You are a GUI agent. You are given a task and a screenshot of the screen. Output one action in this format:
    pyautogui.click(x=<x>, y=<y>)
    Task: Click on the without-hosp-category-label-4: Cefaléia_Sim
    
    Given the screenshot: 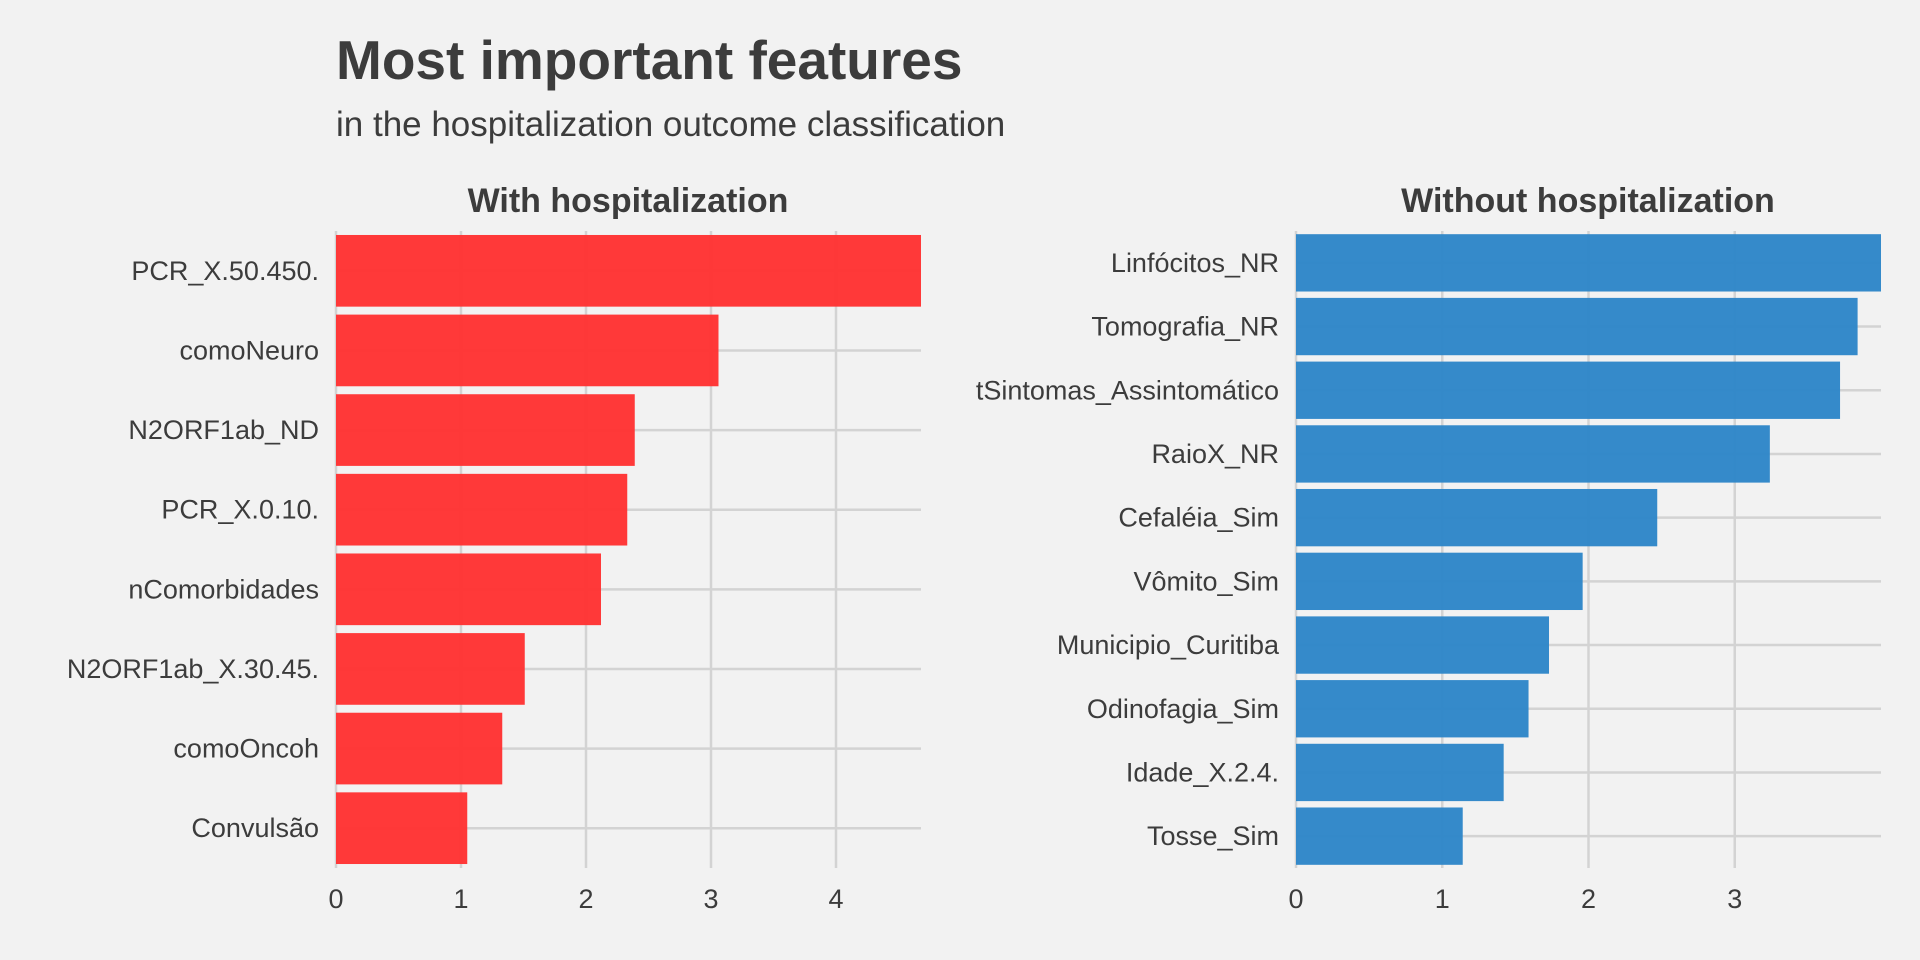 What is the action you would take?
    pyautogui.click(x=1198, y=518)
    